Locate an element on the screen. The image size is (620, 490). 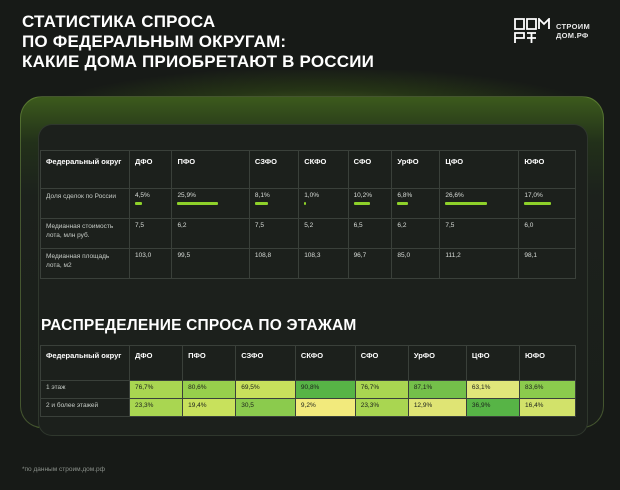
row-label: 1 этаж is located at coordinates (85, 389).